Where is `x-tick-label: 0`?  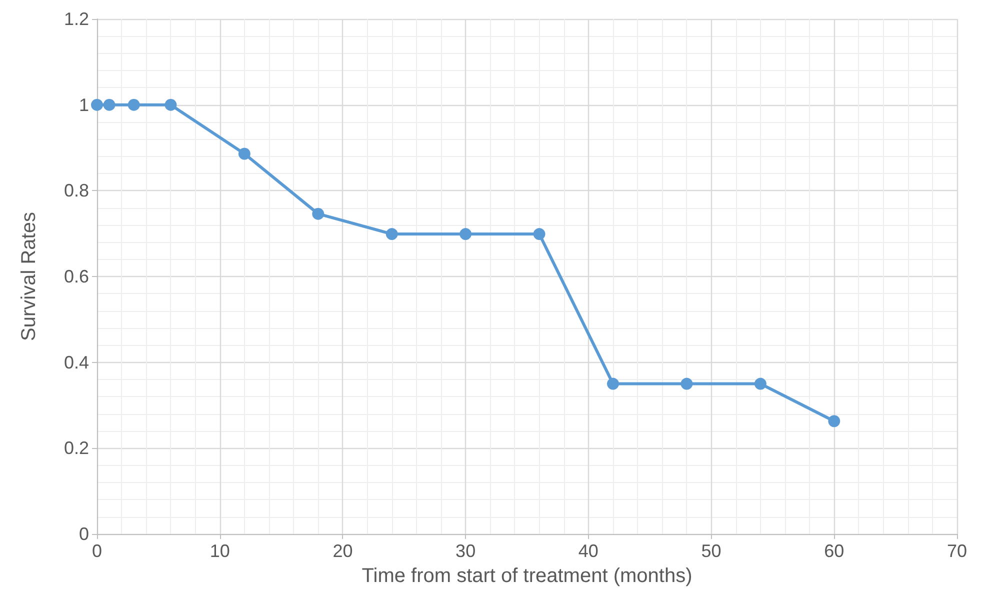
x-tick-label: 0 is located at coordinates (97, 551).